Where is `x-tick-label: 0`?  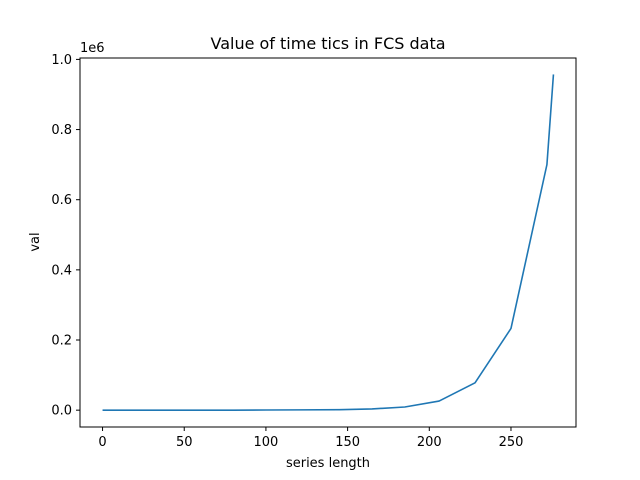
x-tick-label: 0 is located at coordinates (102, 442).